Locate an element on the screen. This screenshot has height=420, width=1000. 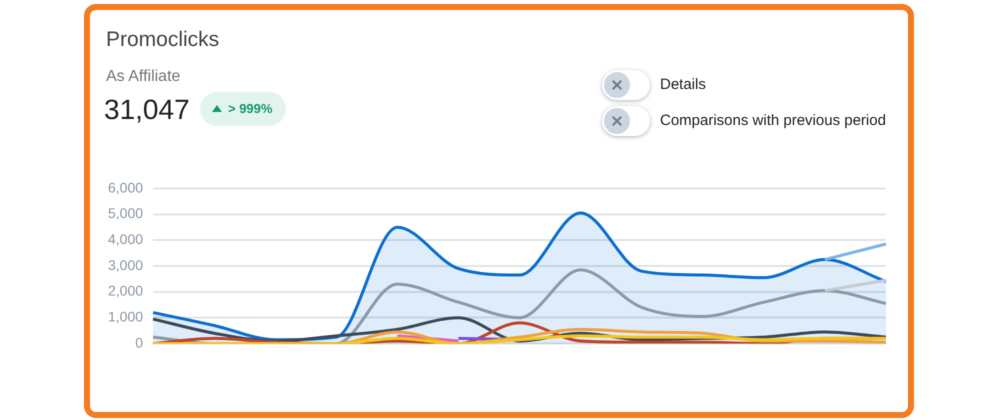
y-tick-label: 3,000 is located at coordinates (126, 264).